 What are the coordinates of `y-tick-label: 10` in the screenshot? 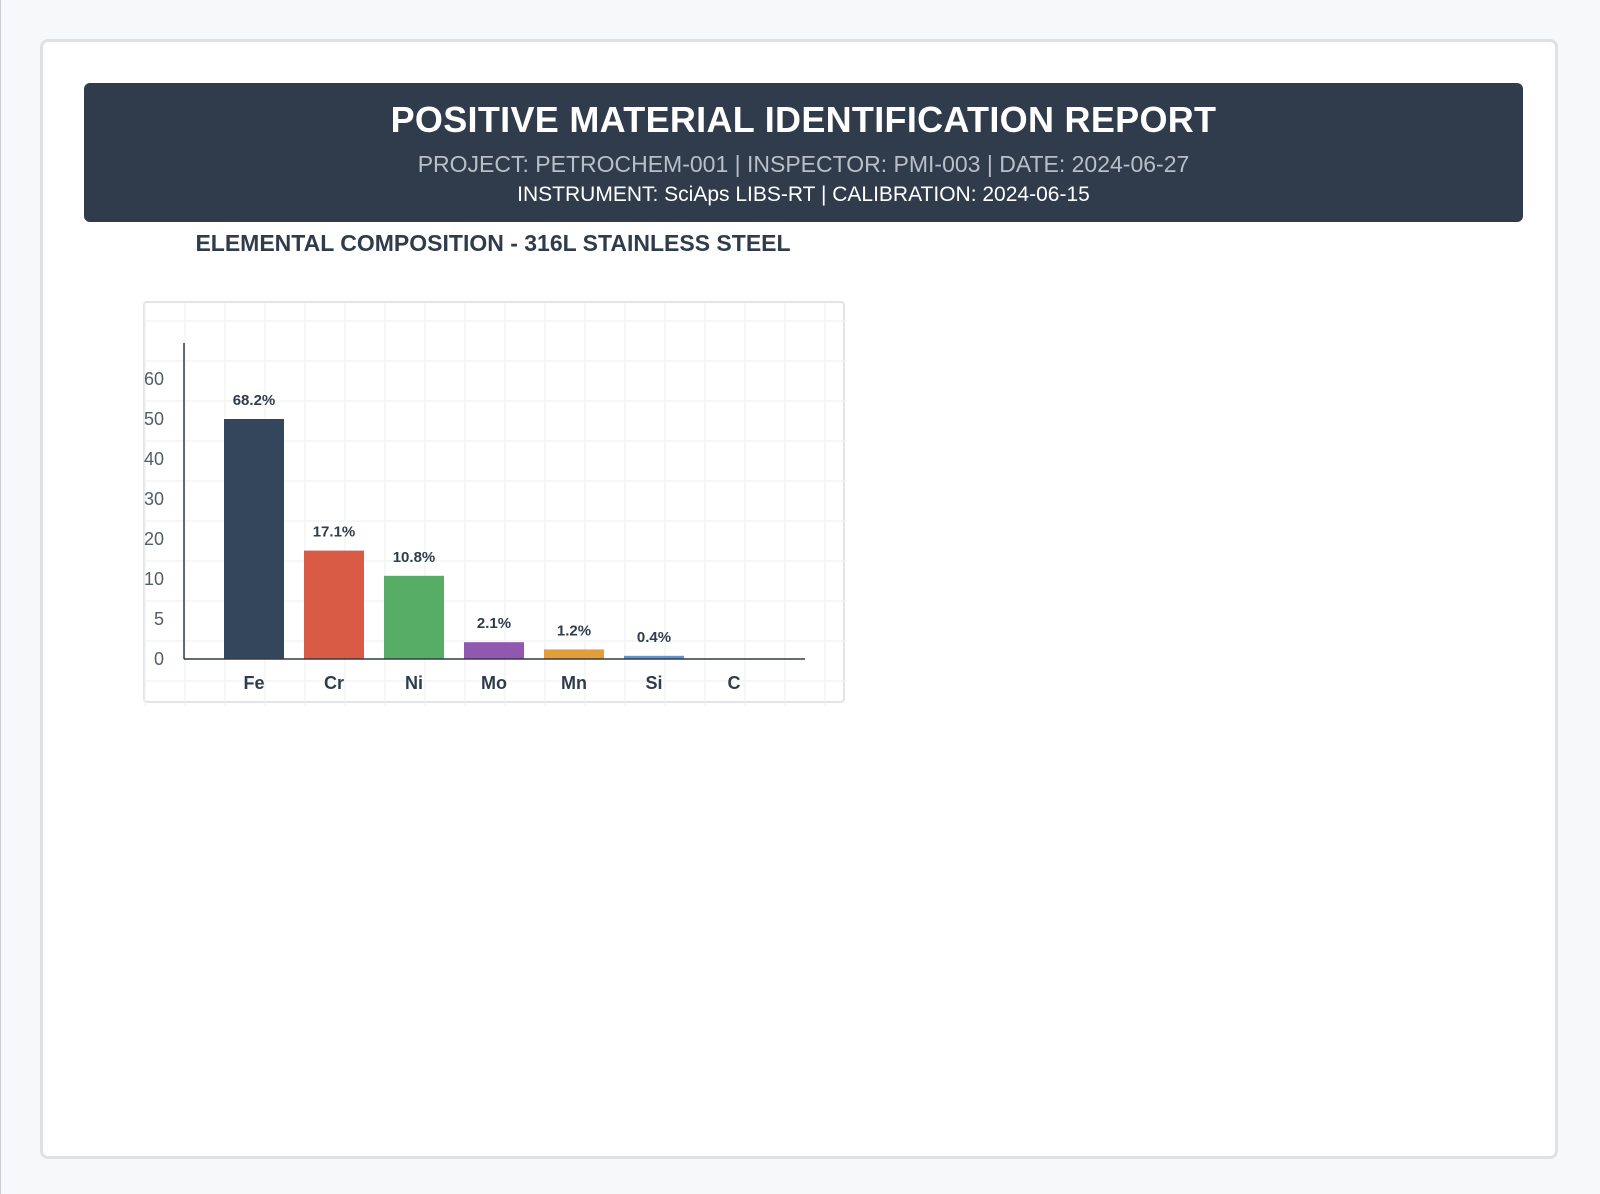 It's located at (154, 579).